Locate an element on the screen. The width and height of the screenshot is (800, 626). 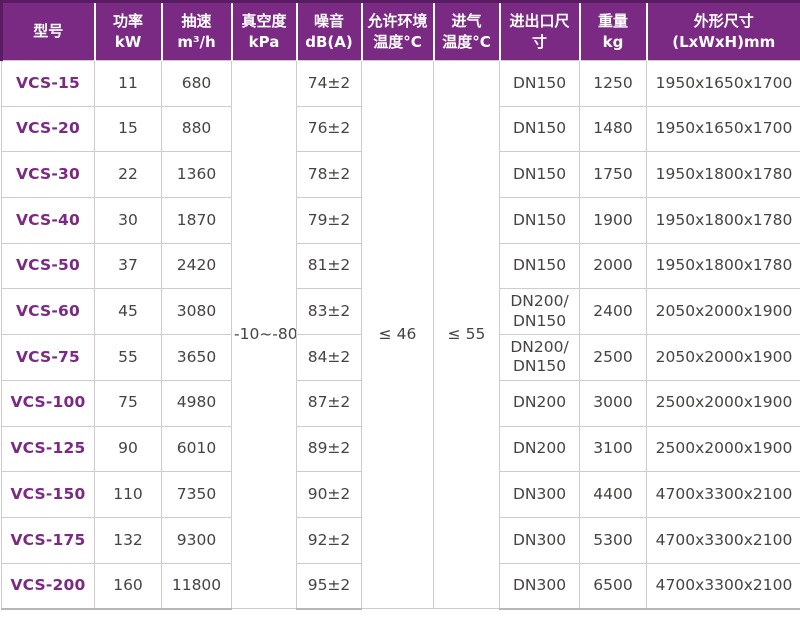
col-header-power: 功率 kW is located at coordinates (128, 30).